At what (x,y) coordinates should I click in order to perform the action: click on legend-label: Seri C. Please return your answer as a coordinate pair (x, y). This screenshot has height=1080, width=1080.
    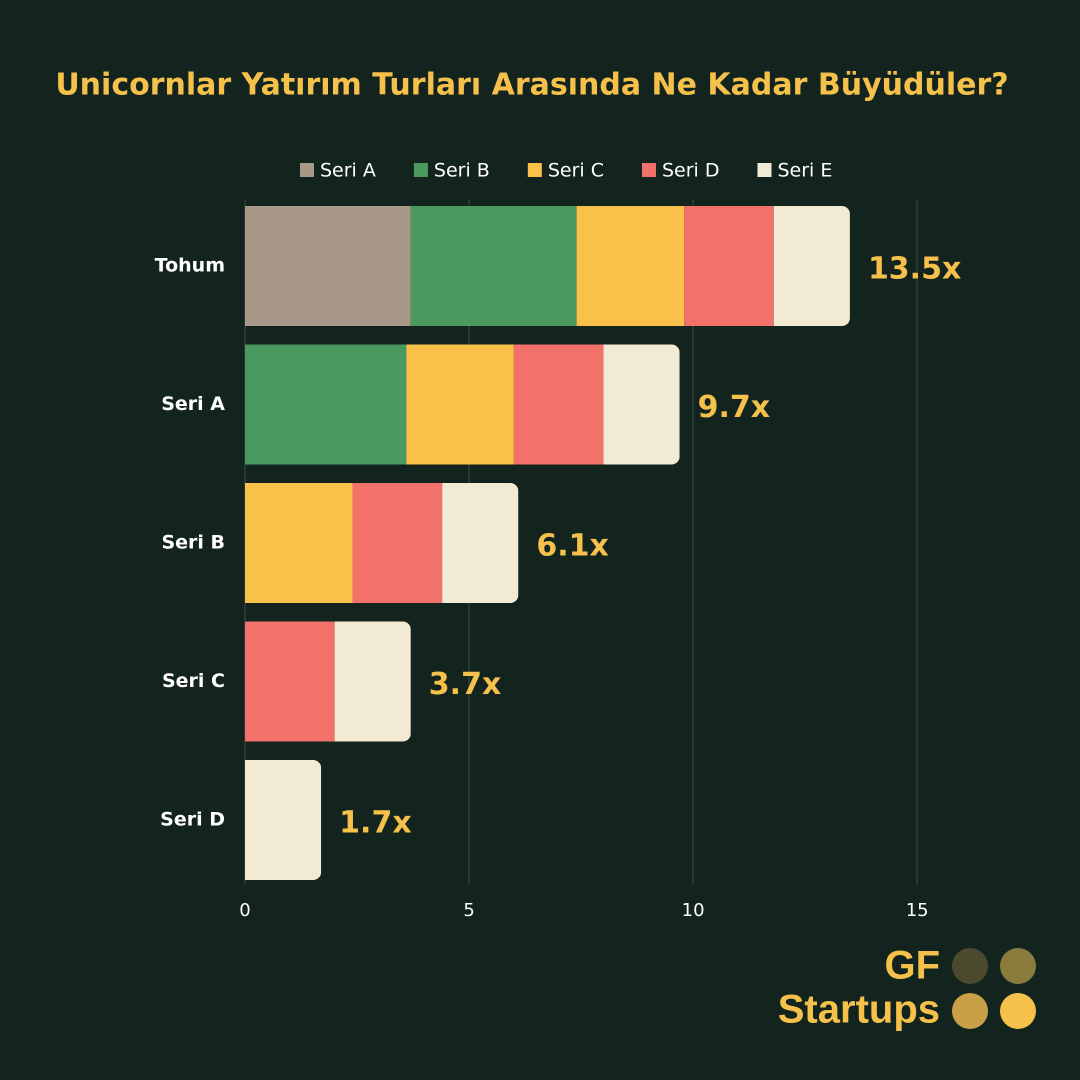
    Looking at the image, I should click on (576, 171).